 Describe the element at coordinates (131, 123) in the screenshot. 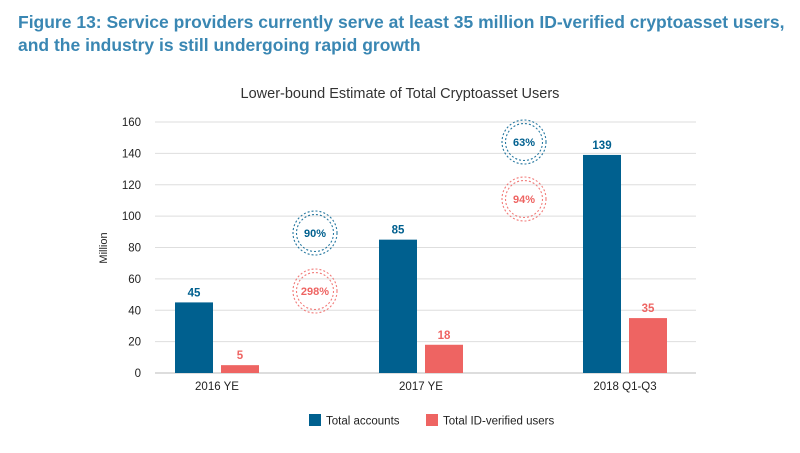

I see `y-tick-label: 160` at that location.